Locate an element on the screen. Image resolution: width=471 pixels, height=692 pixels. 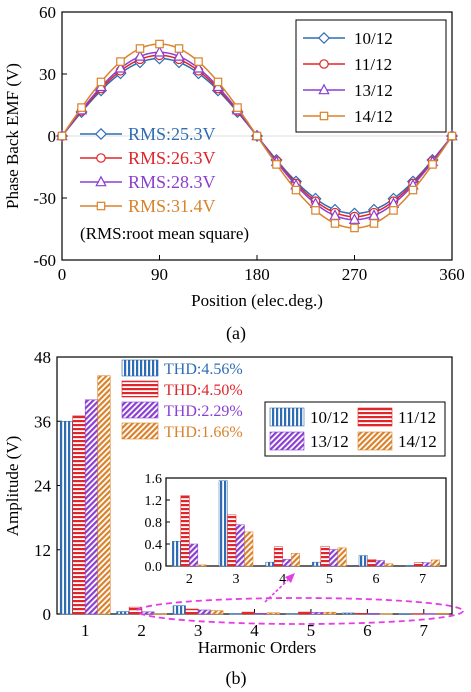
bar-14-12-h1 is located at coordinates (104, 495).